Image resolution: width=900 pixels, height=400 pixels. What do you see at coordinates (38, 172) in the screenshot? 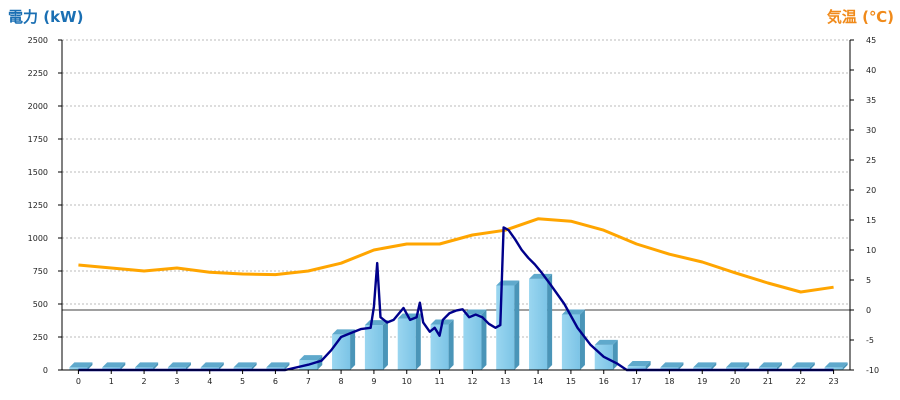
I see `left-tick-label: 1500` at bounding box center [38, 172].